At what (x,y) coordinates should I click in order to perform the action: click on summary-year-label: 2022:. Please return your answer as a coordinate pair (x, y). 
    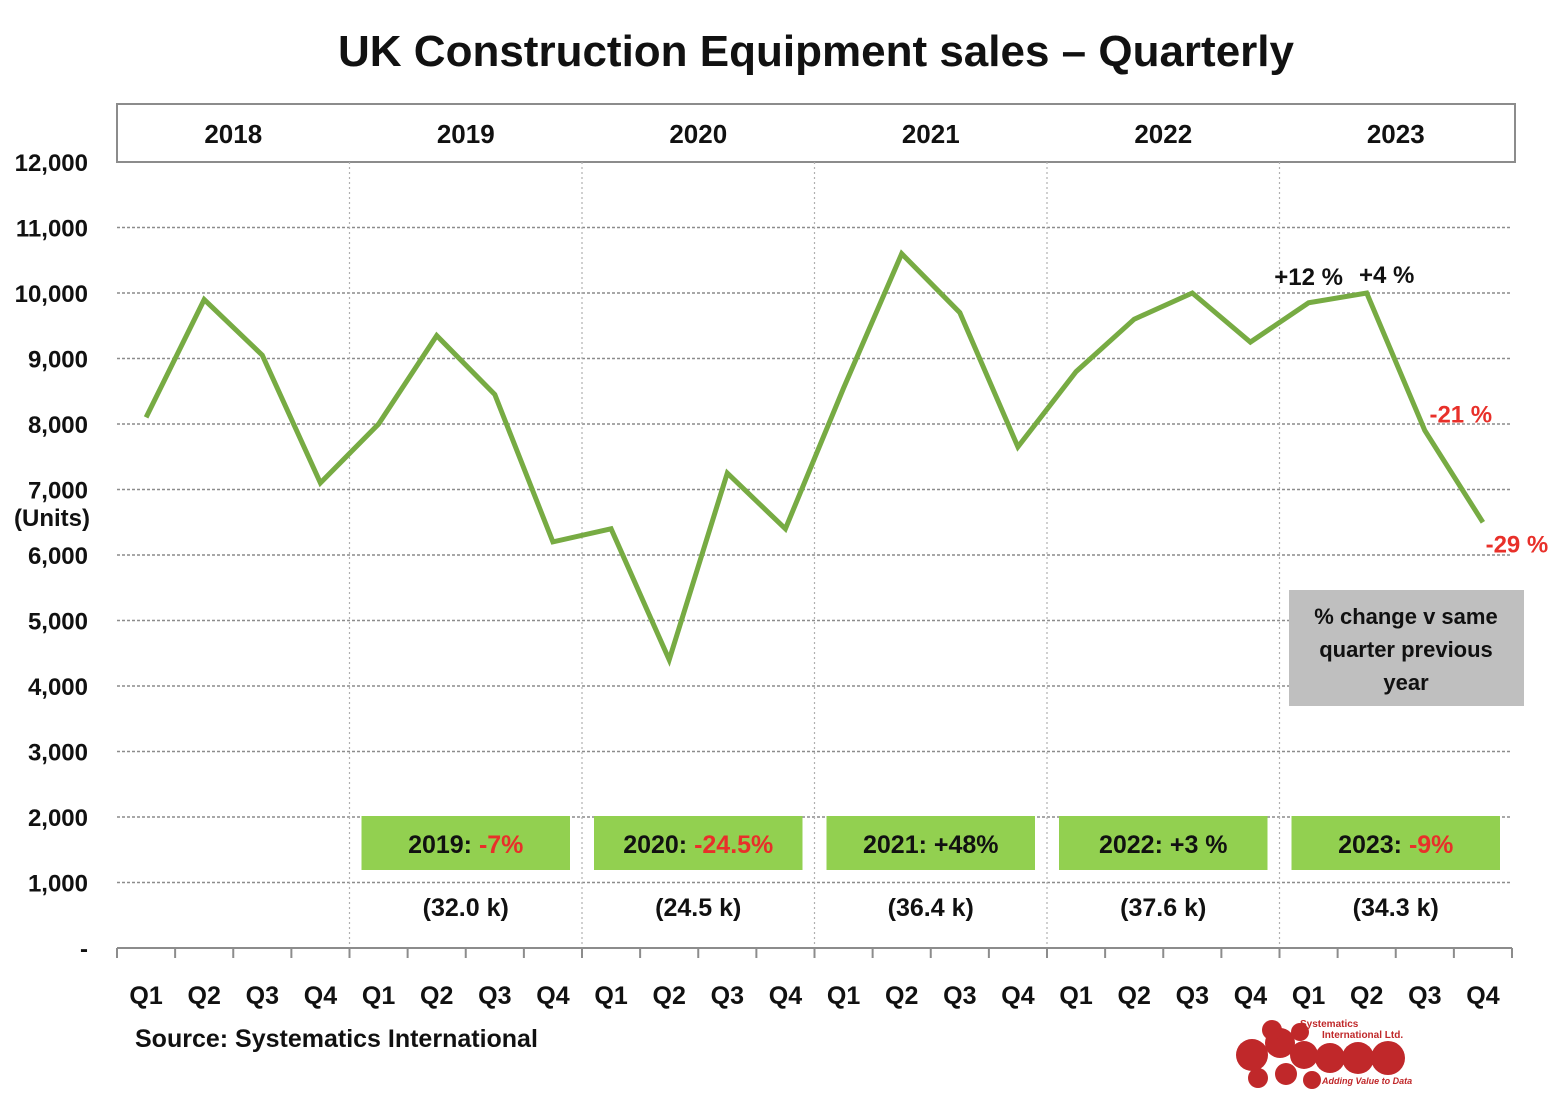
    Looking at the image, I should click on (1134, 845).